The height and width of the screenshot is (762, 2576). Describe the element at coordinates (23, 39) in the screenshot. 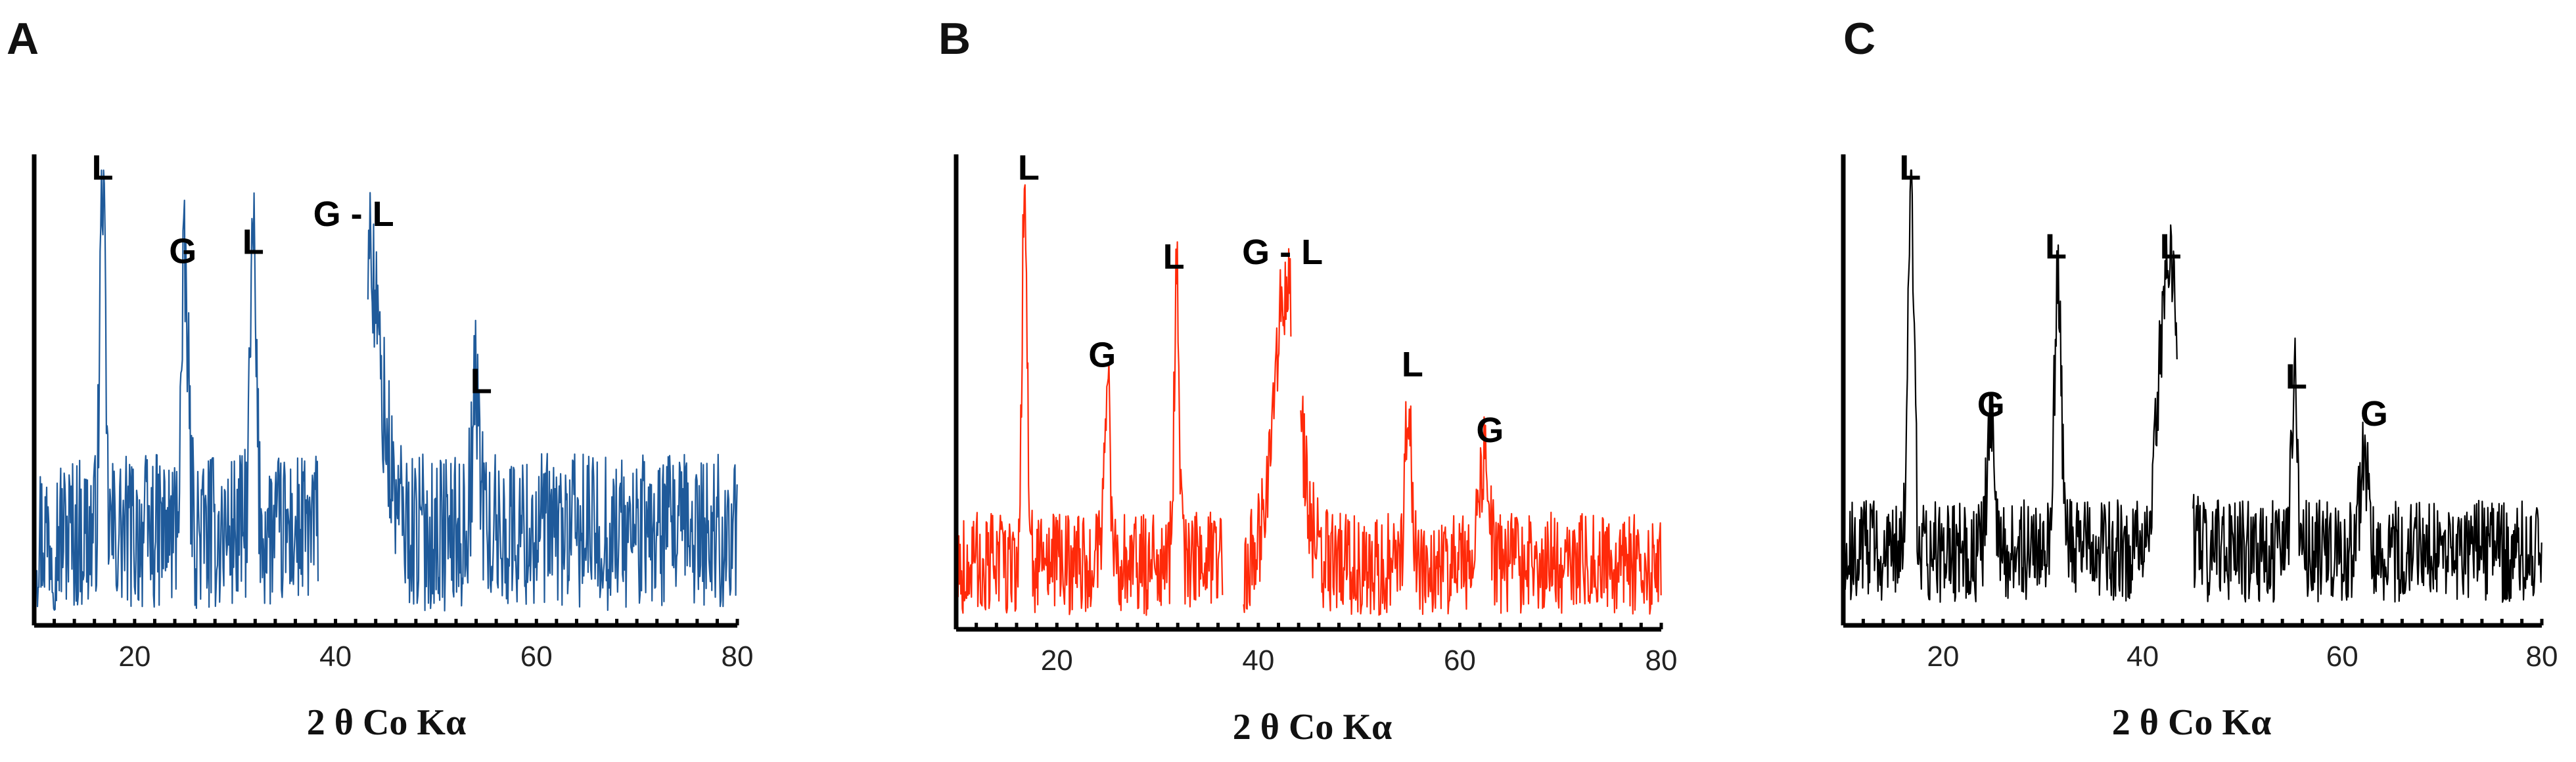

I see `panel-letter: A` at that location.